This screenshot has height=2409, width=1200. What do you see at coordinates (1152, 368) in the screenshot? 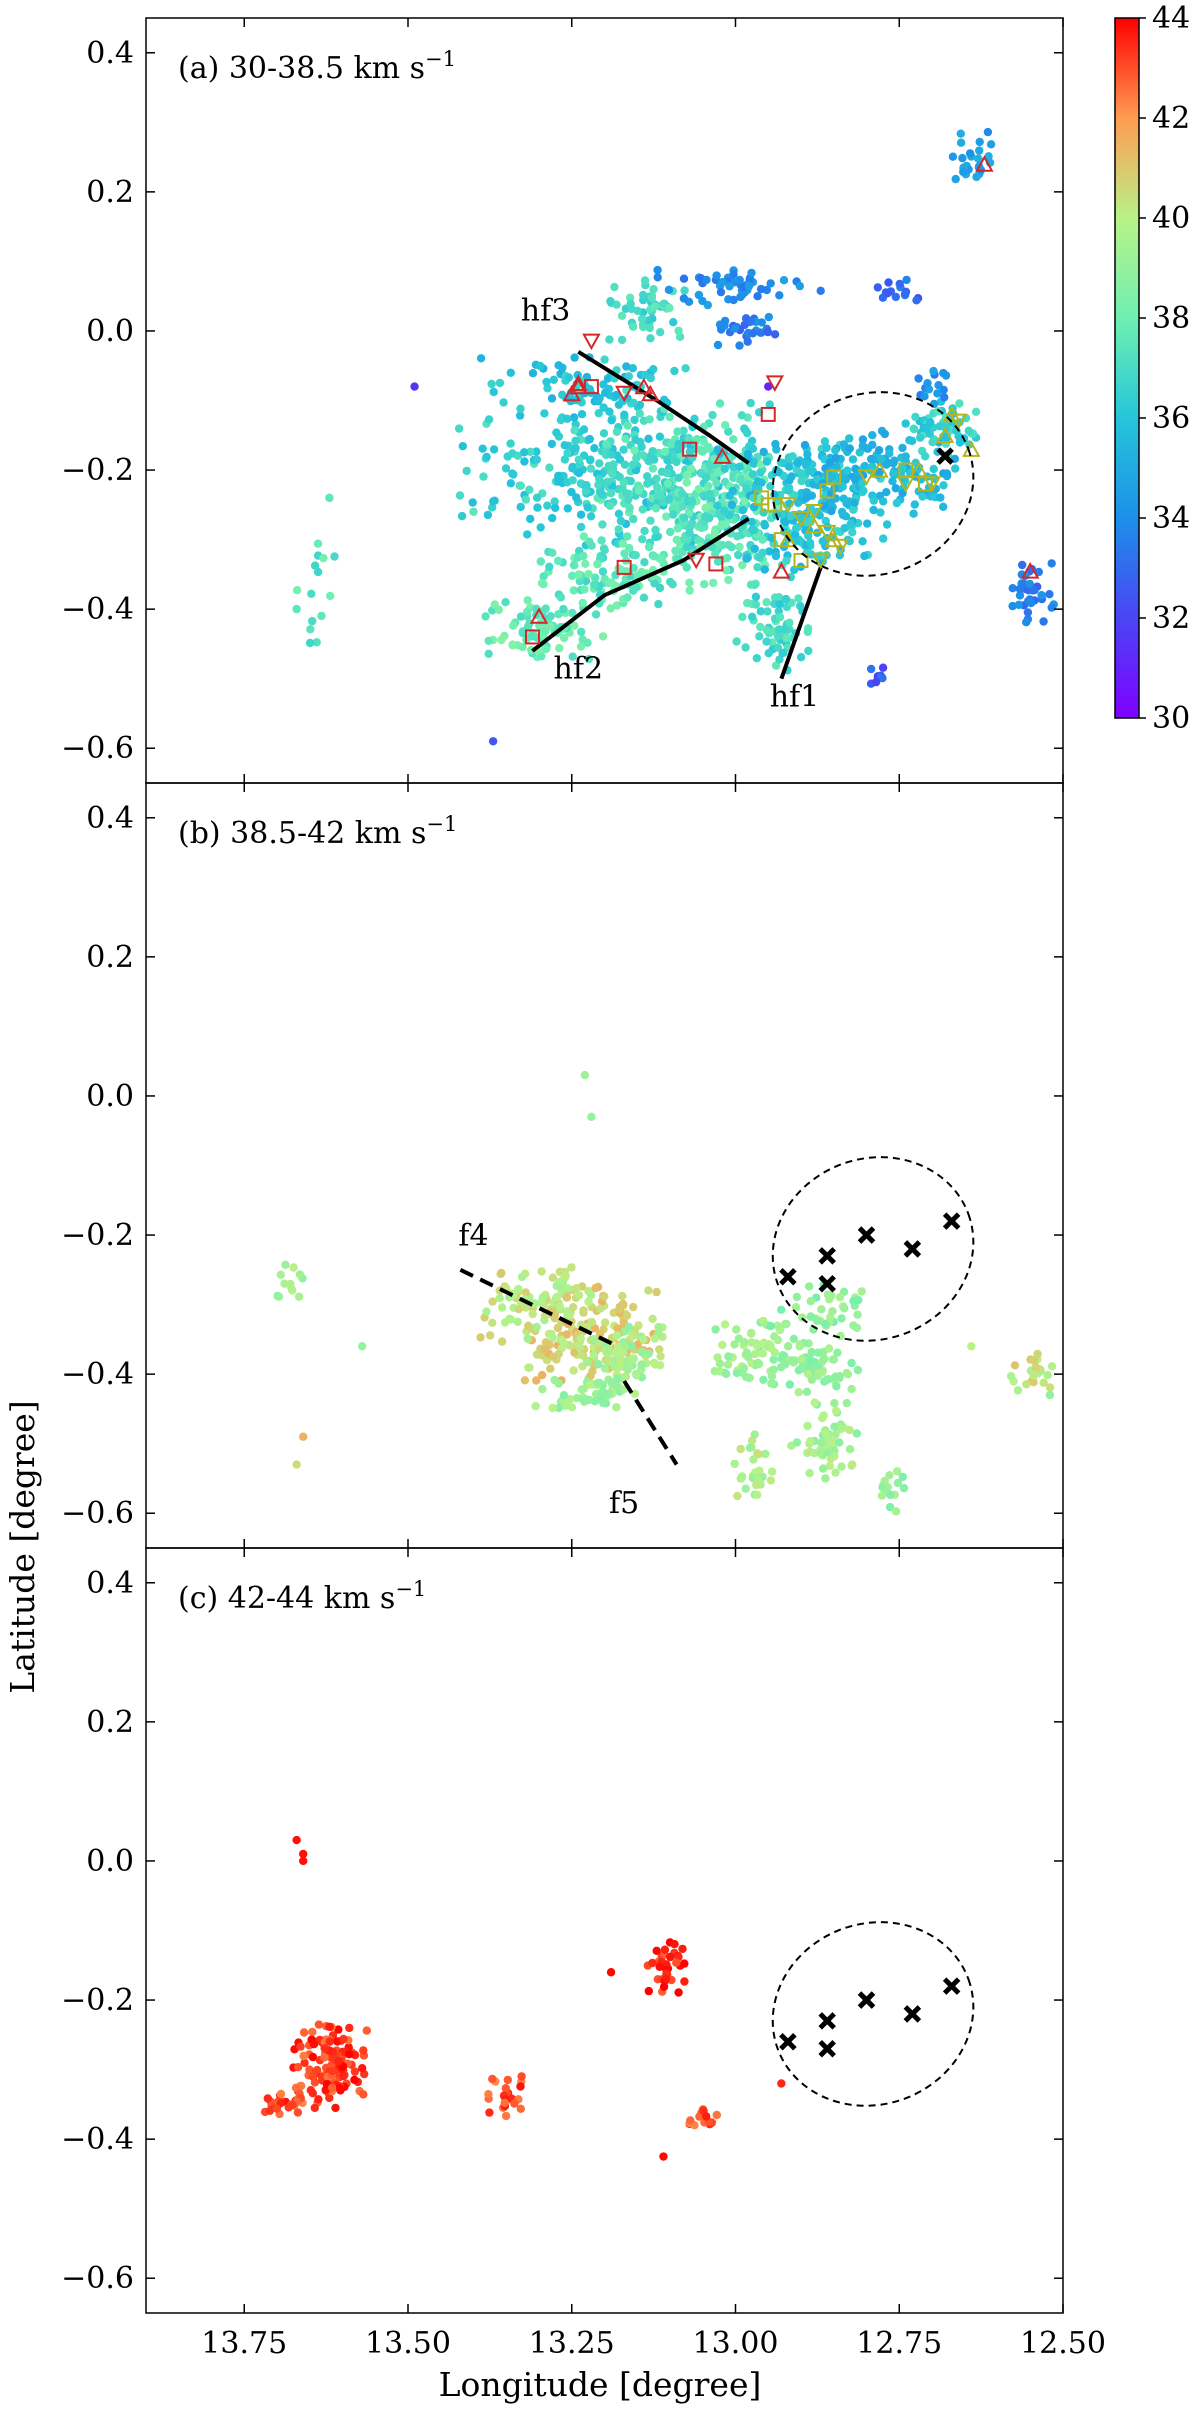
I see `colorbar: 30 32 34 36 38 40 42 44` at bounding box center [1152, 368].